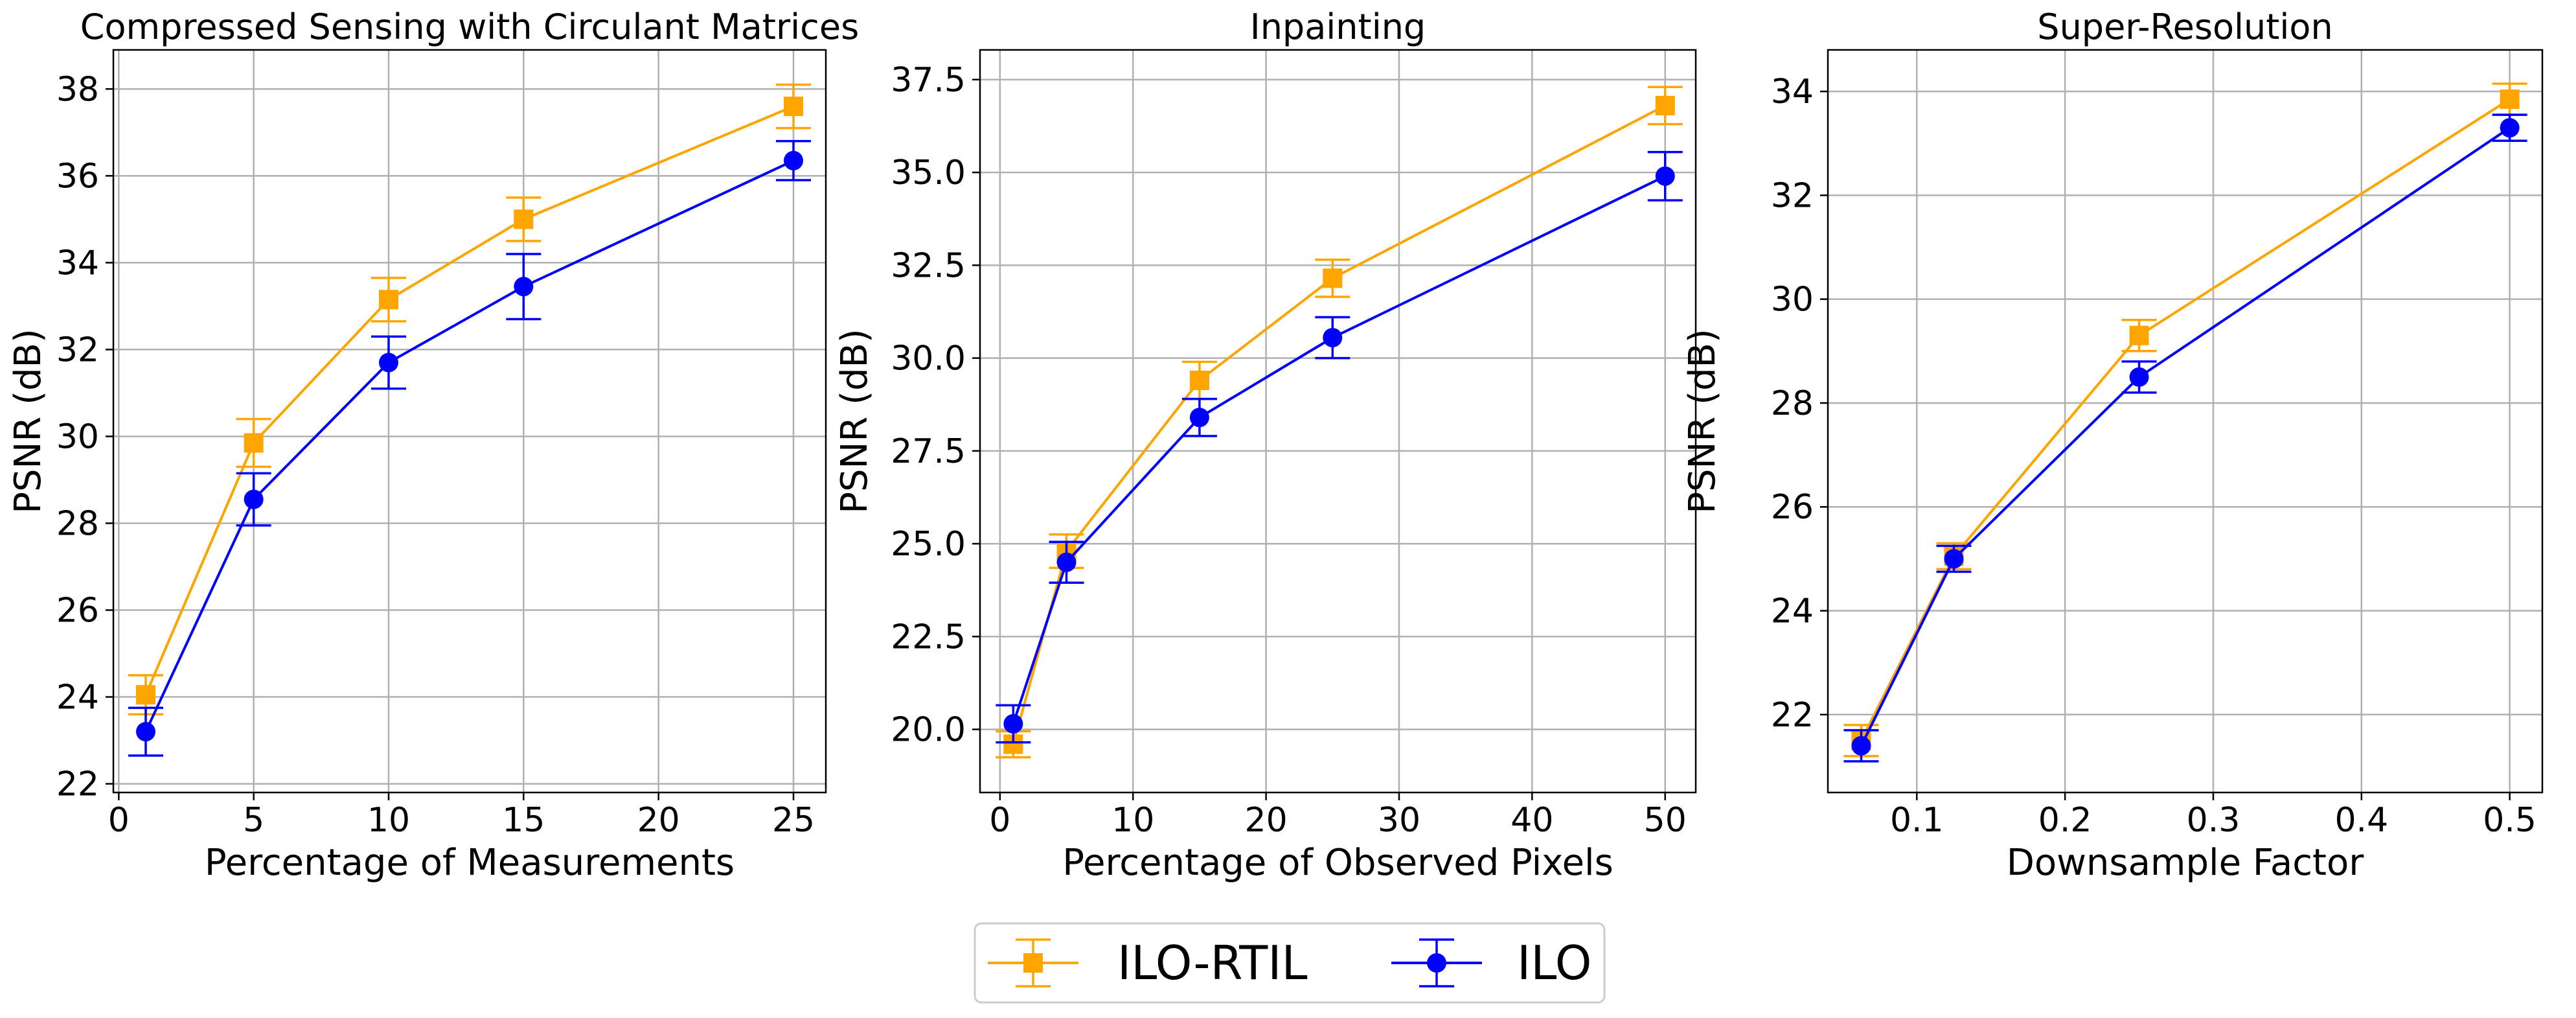  Describe the element at coordinates (77, 176) in the screenshot. I see `y-tick-label: 36` at that location.